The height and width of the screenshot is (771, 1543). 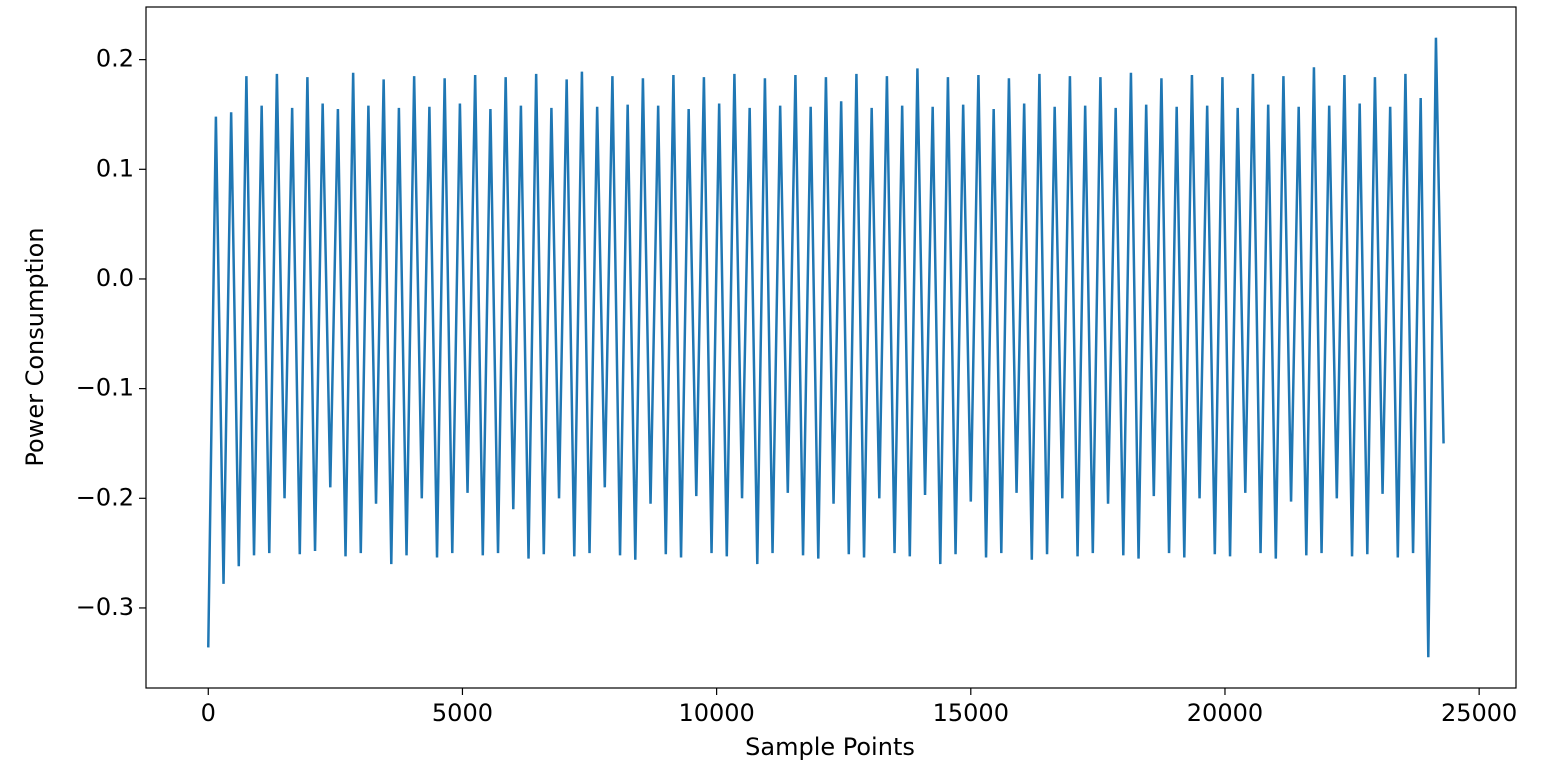 What do you see at coordinates (971, 713) in the screenshot?
I see `x-tick-label: 15000` at bounding box center [971, 713].